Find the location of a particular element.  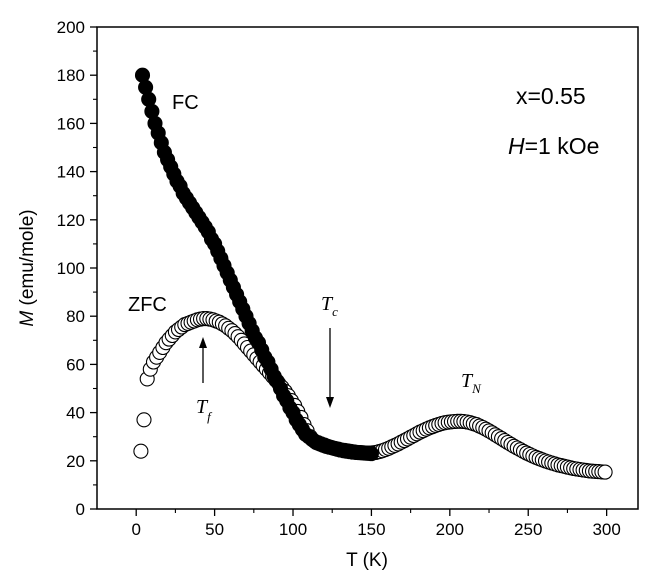

field-label: H=1 kOe is located at coordinates (553, 146).